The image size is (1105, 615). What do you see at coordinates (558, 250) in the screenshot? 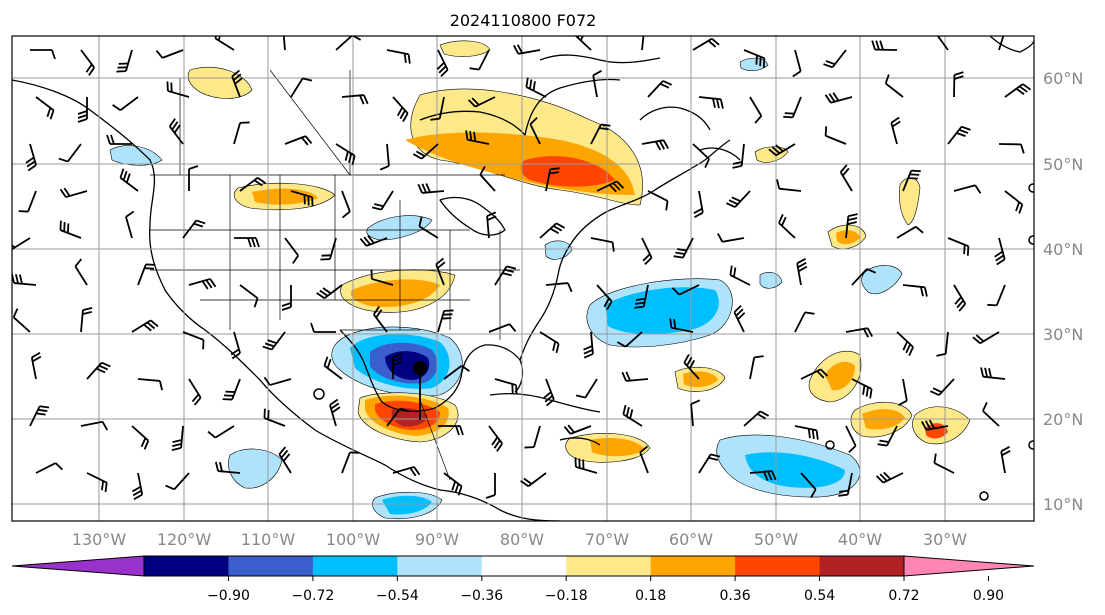
I see `negative-region-coast` at bounding box center [558, 250].